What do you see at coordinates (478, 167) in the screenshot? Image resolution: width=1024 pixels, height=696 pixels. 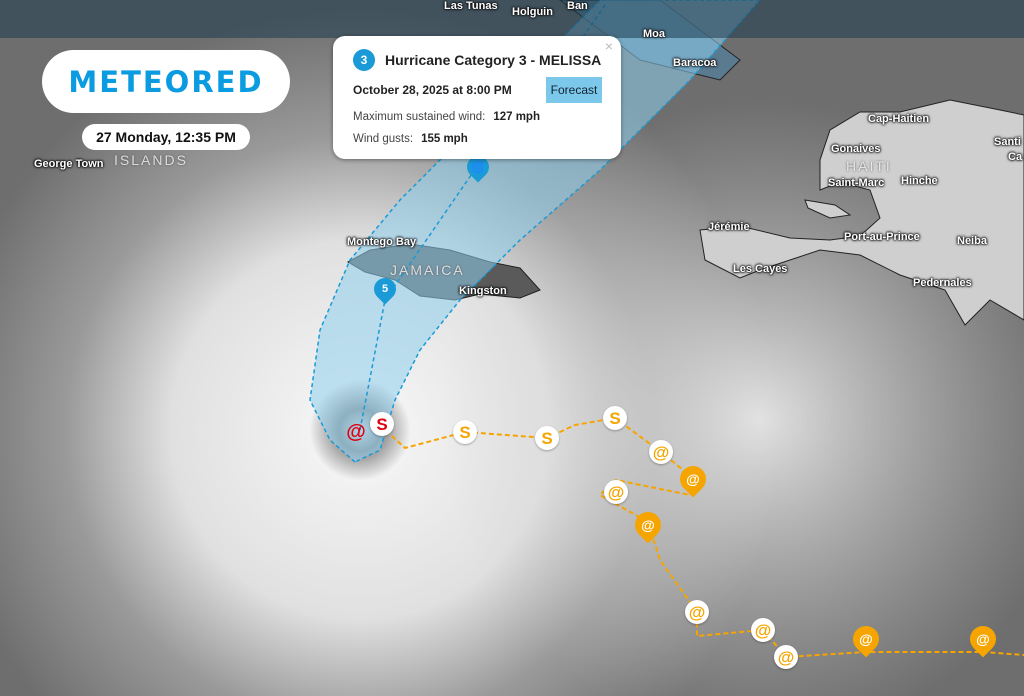 I see `hurricane-icon: 🌀` at bounding box center [478, 167].